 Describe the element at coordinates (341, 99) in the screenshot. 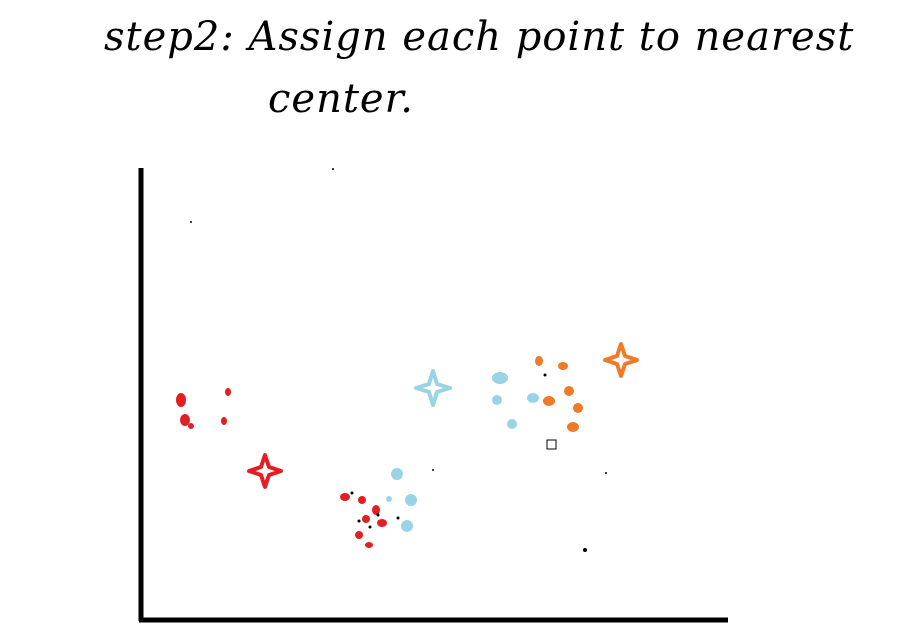

I see `step-title-line-2: center.` at that location.